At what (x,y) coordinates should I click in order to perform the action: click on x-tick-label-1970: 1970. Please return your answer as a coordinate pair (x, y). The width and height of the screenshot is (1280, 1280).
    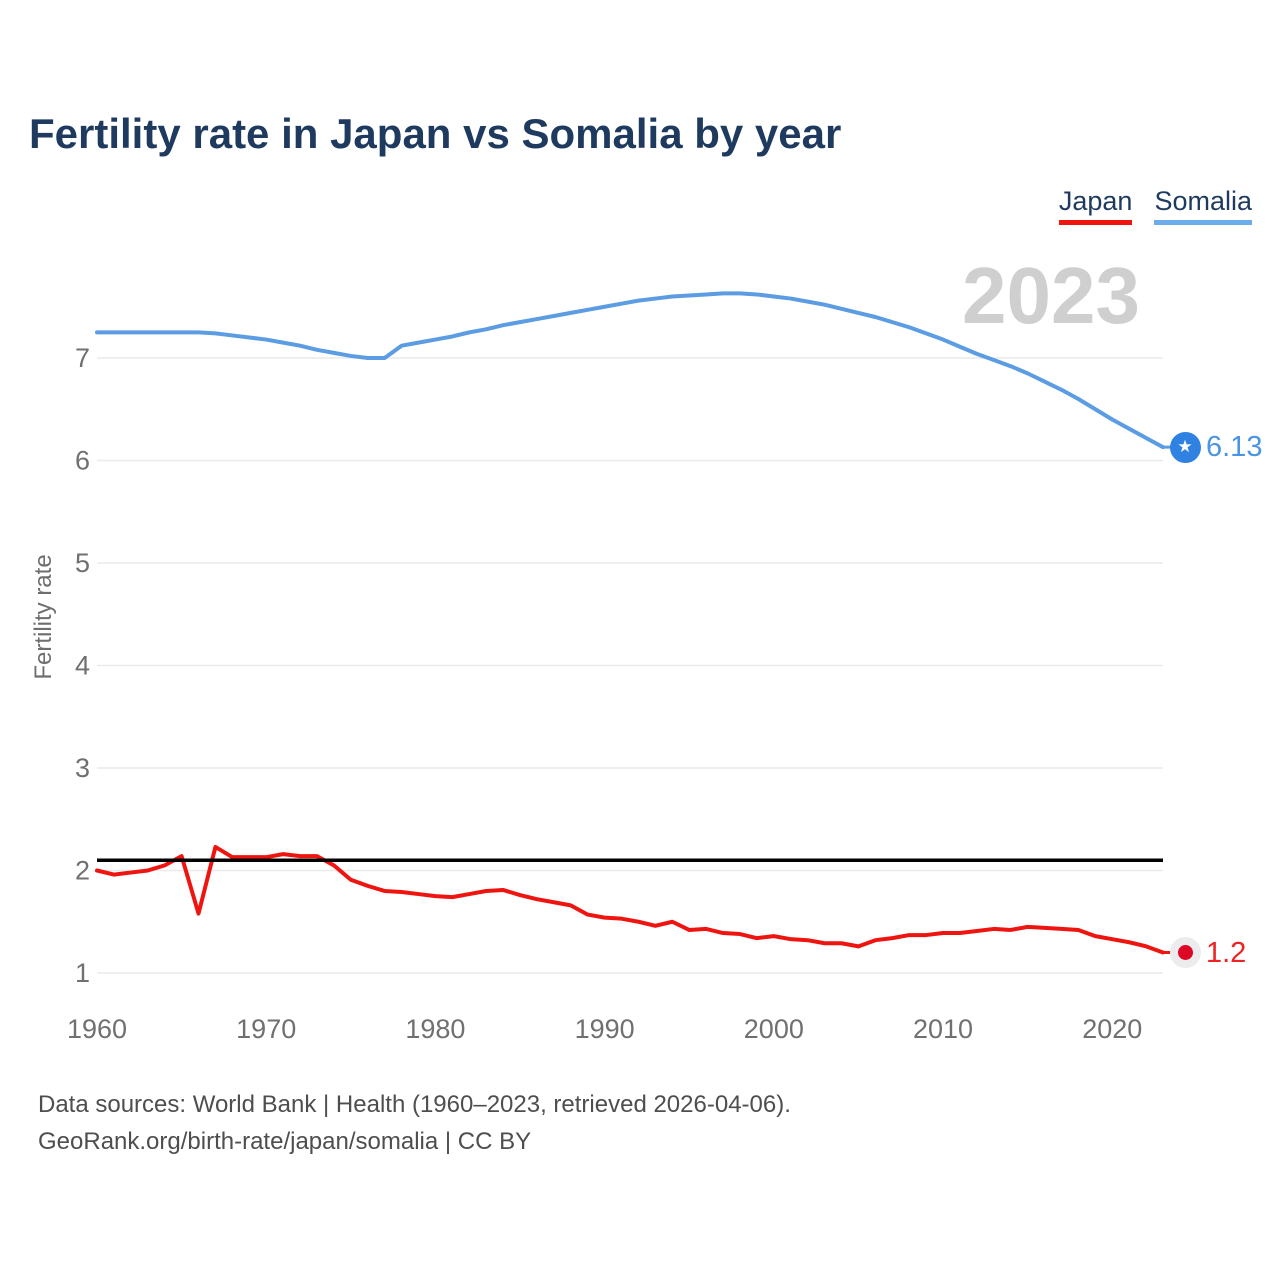
    Looking at the image, I should click on (266, 1029).